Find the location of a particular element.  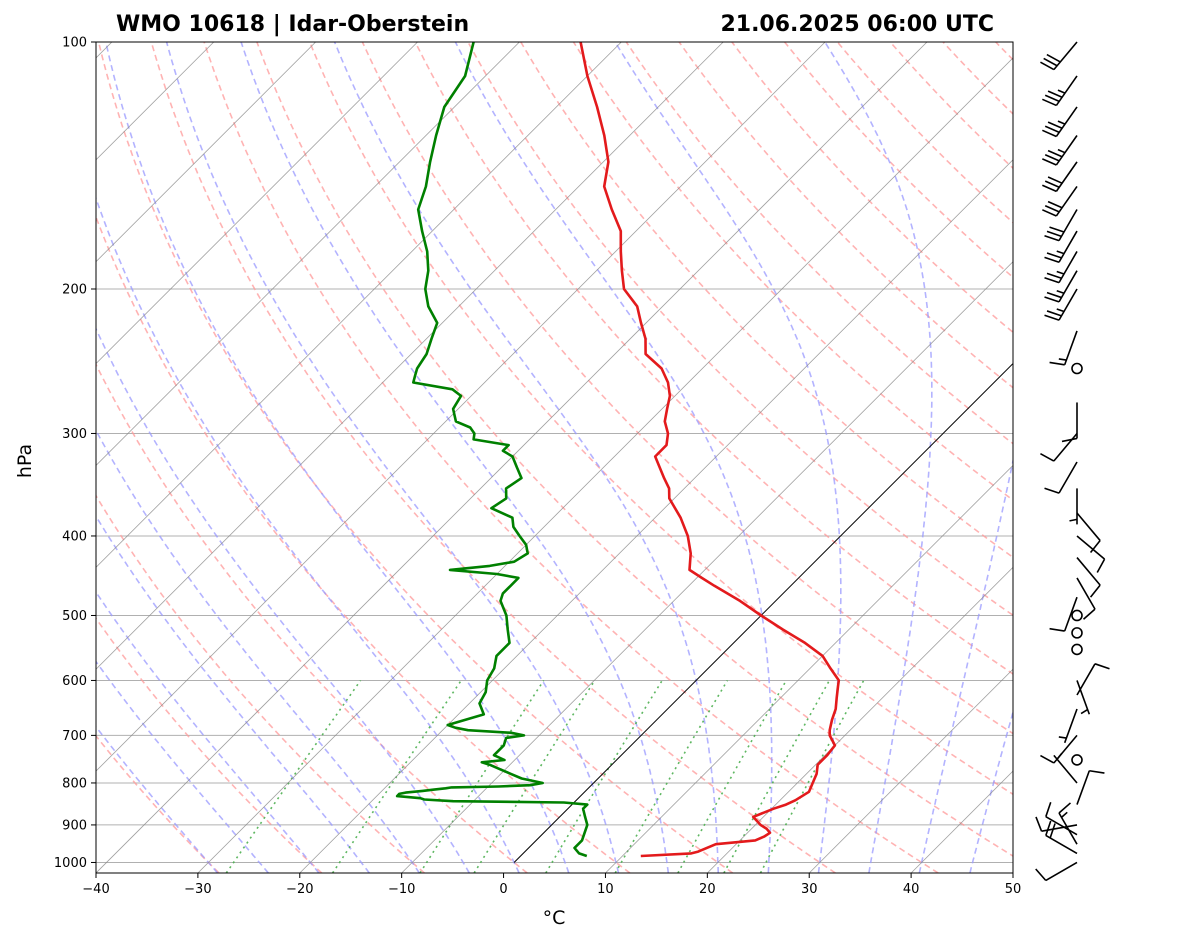

y-tick-label-600: 600 is located at coordinates (74, 681).